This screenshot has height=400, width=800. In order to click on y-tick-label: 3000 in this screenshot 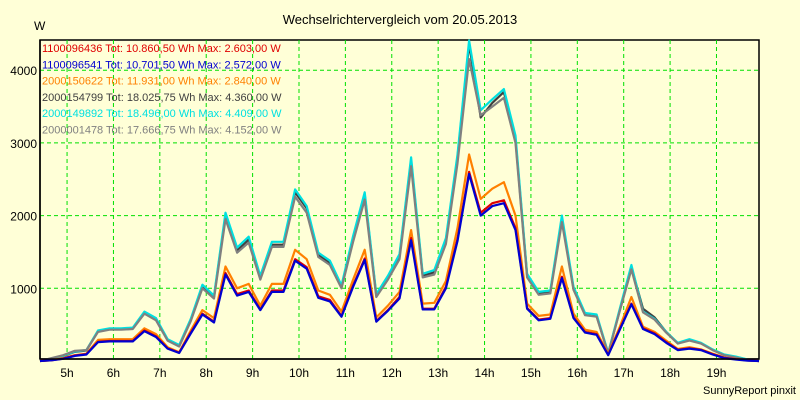, I will do `click(23, 144)`.